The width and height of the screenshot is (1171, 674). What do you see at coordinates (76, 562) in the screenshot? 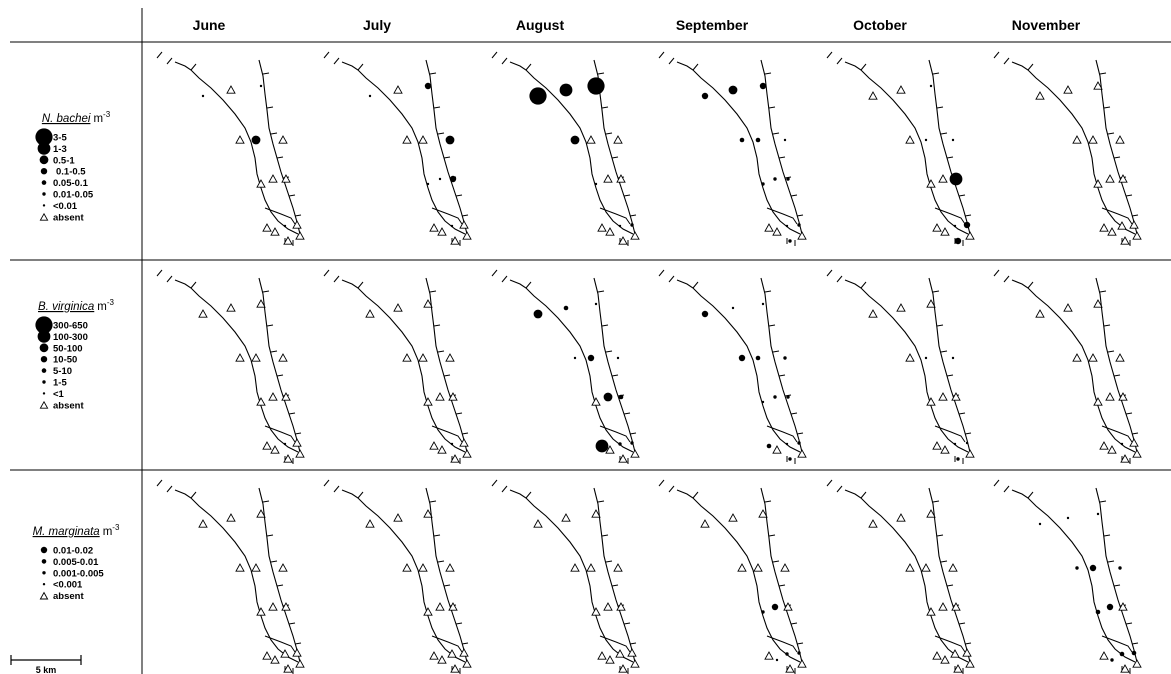
I see `legend-label: 0.005-0.01` at bounding box center [76, 562].